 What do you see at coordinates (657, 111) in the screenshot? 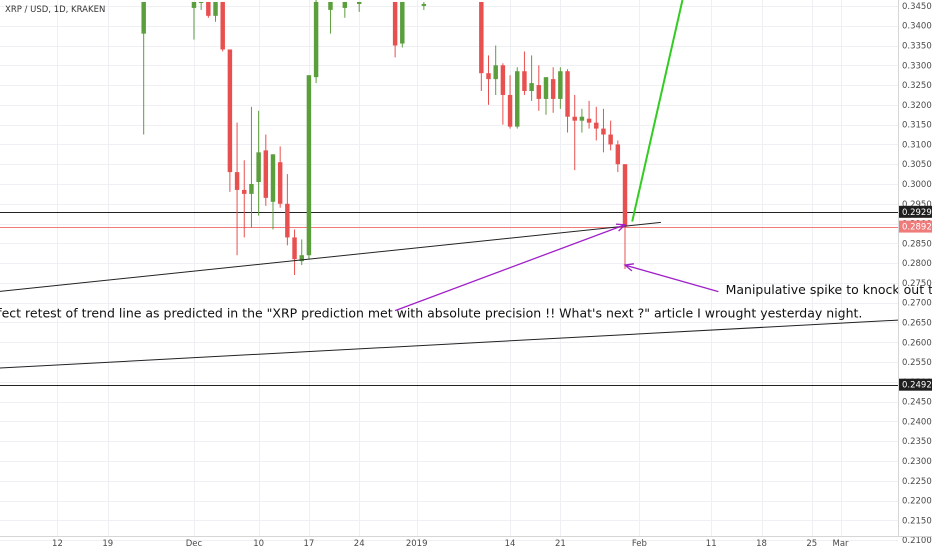
I see `projection-line` at bounding box center [657, 111].